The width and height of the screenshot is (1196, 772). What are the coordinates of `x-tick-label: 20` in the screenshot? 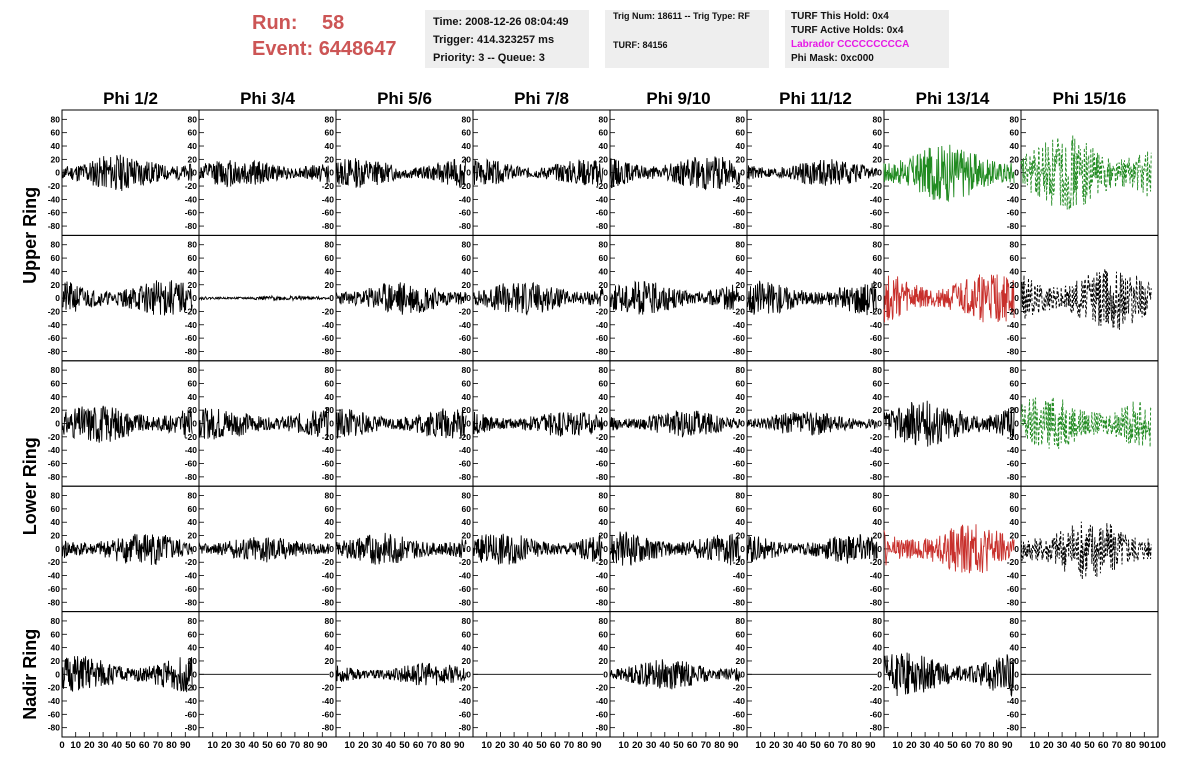 It's located at (911, 745).